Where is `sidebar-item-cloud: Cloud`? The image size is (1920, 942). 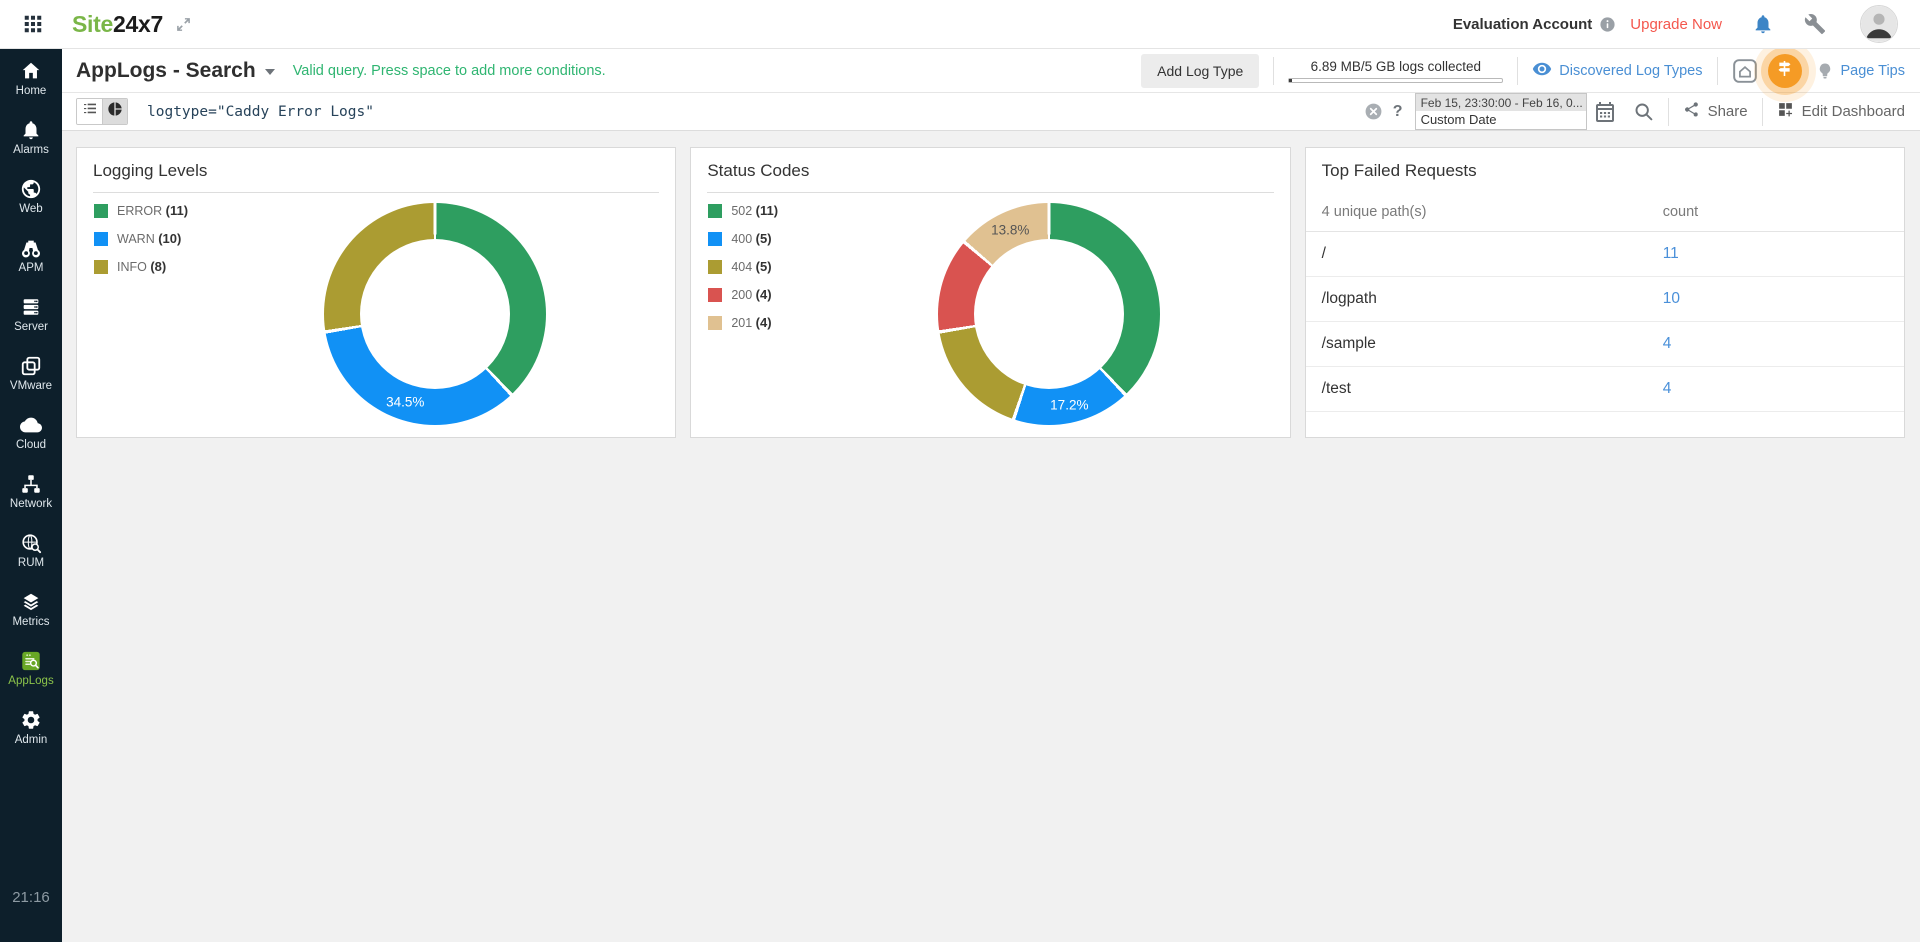 sidebar-item-cloud: Cloud is located at coordinates (31, 432).